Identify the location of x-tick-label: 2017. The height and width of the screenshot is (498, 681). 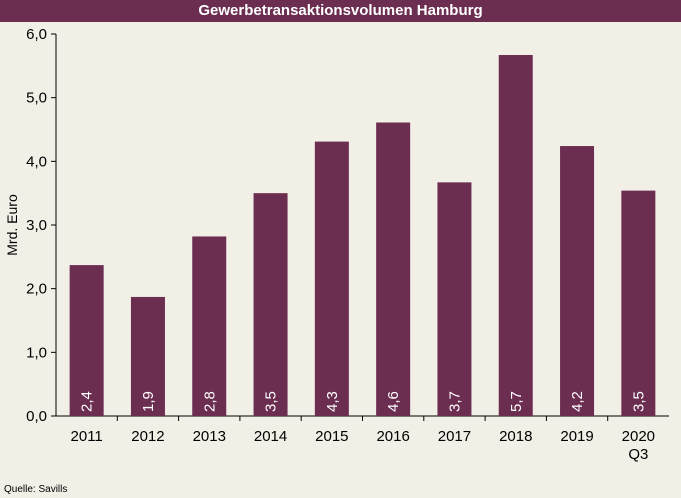
(454, 436).